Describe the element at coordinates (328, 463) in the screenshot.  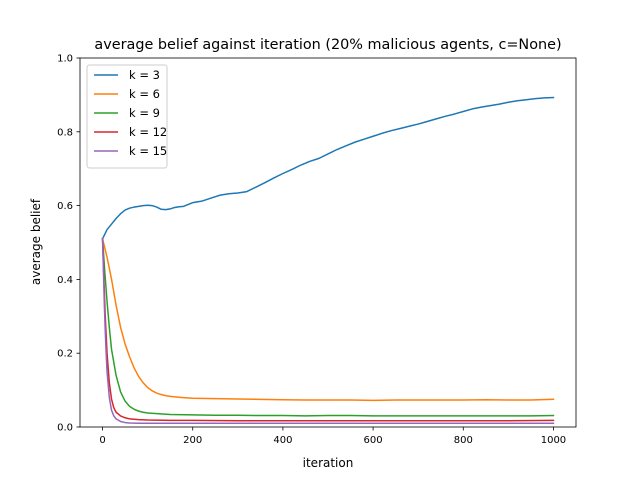
I see `x-axis-label: iteration` at that location.